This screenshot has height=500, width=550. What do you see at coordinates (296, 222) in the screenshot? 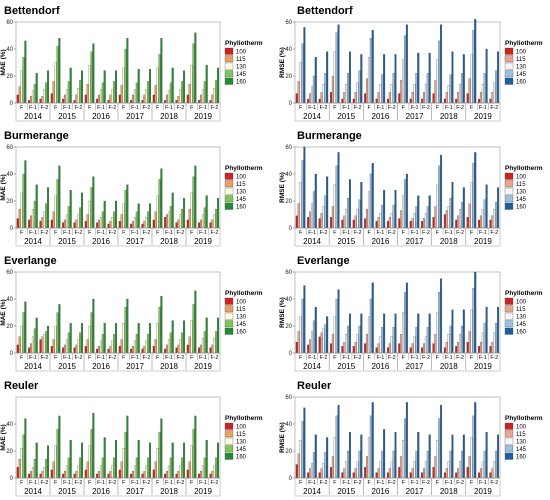
I see `bar-100-2014-F` at bounding box center [296, 222].